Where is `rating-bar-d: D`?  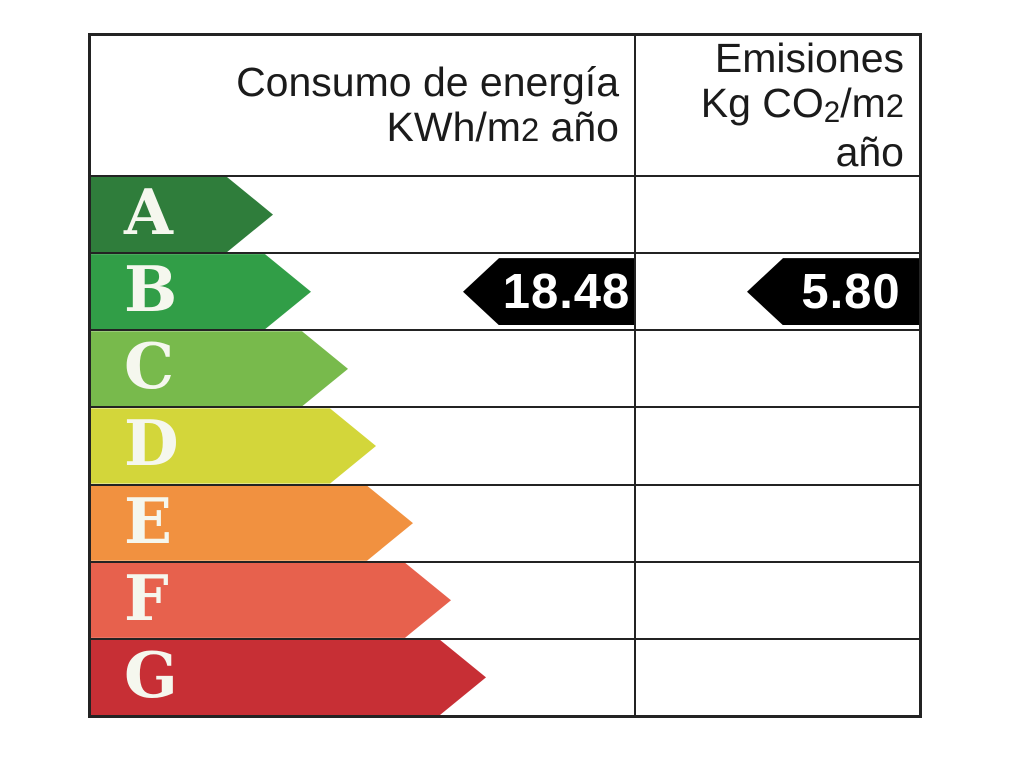
rating-bar-d: D is located at coordinates (233, 445).